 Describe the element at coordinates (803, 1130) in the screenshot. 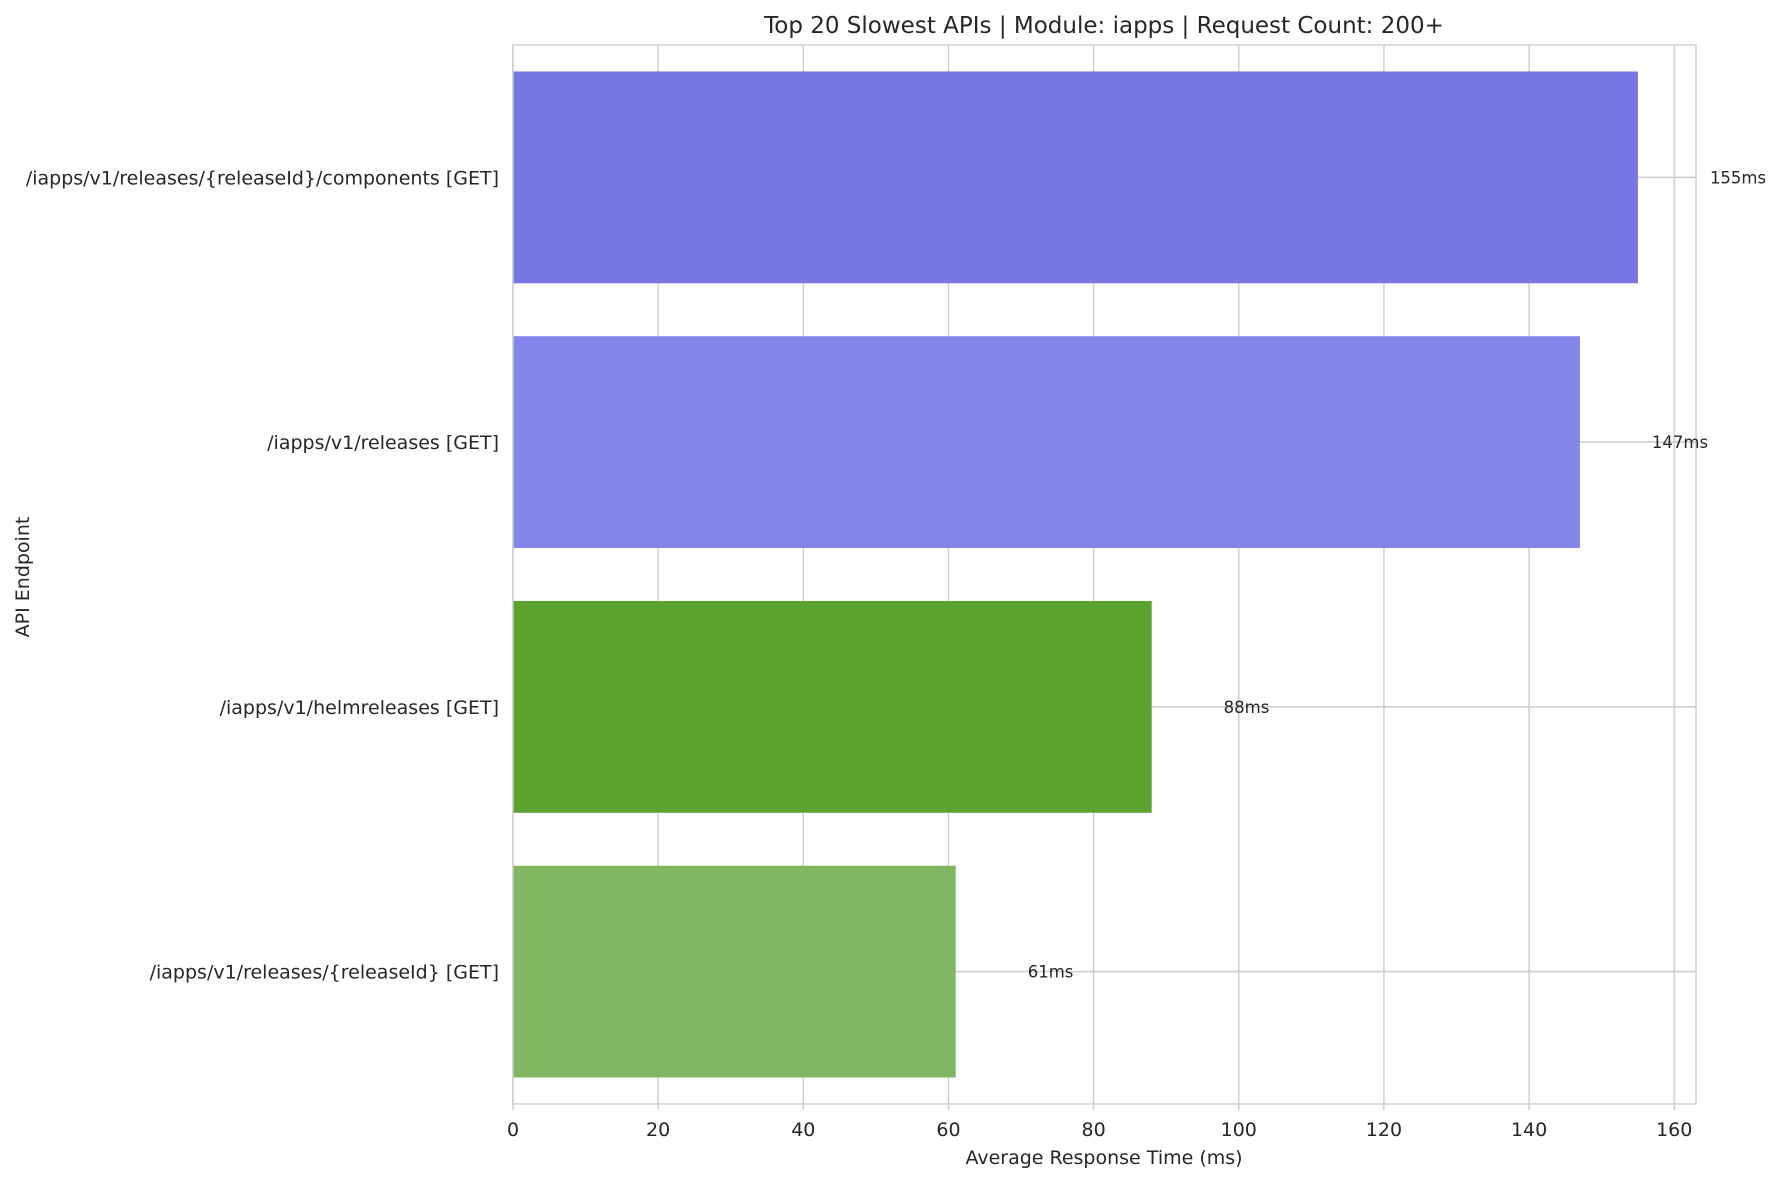

I see `x-tick-label: 40` at that location.